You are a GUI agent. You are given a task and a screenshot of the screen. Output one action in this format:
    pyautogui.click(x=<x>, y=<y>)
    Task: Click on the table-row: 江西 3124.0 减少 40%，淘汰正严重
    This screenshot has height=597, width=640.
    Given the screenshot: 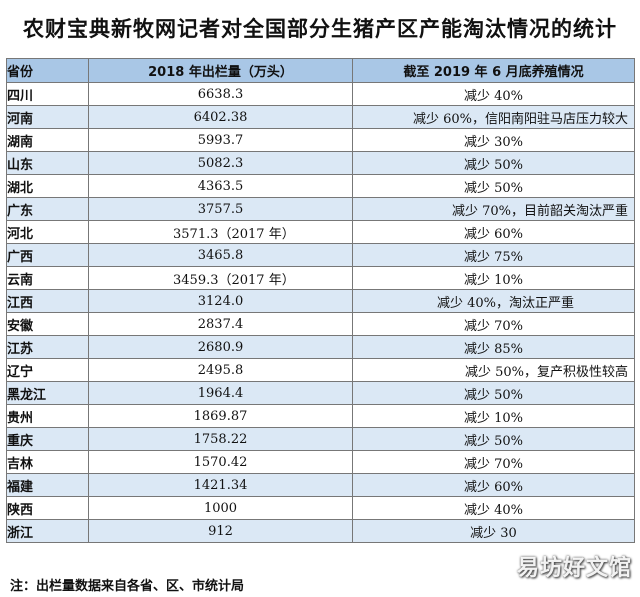 What is the action you would take?
    pyautogui.click(x=320, y=301)
    